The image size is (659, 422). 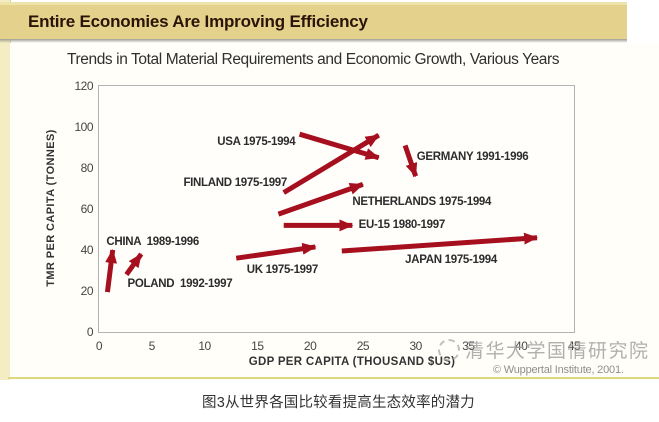 I want to click on series-label-netherlands: NETHERLANDS 1975-1994, so click(x=422, y=202).